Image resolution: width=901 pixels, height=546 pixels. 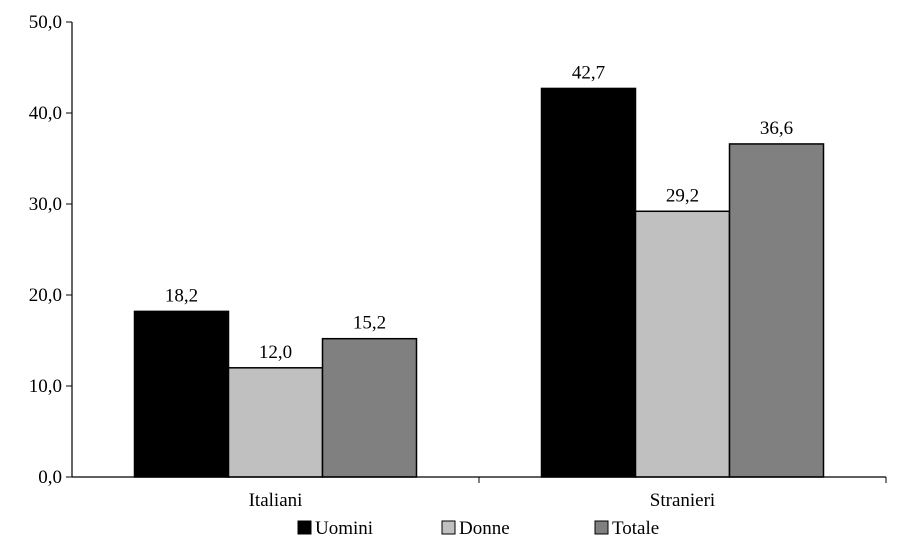 I want to click on bar-donne-italiani, so click(x=275, y=422).